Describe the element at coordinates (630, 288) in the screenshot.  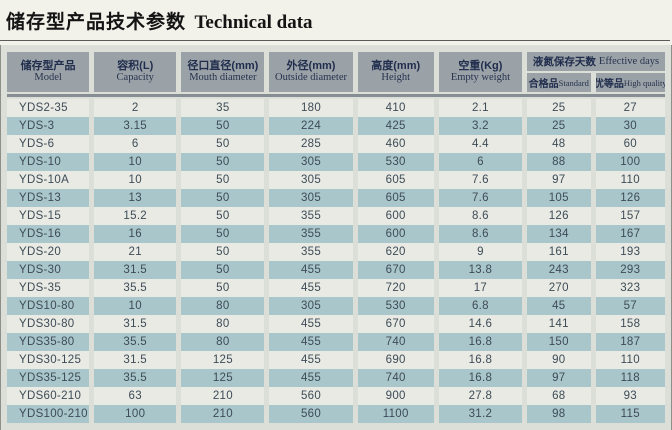
I see `value-cell: 323` at that location.